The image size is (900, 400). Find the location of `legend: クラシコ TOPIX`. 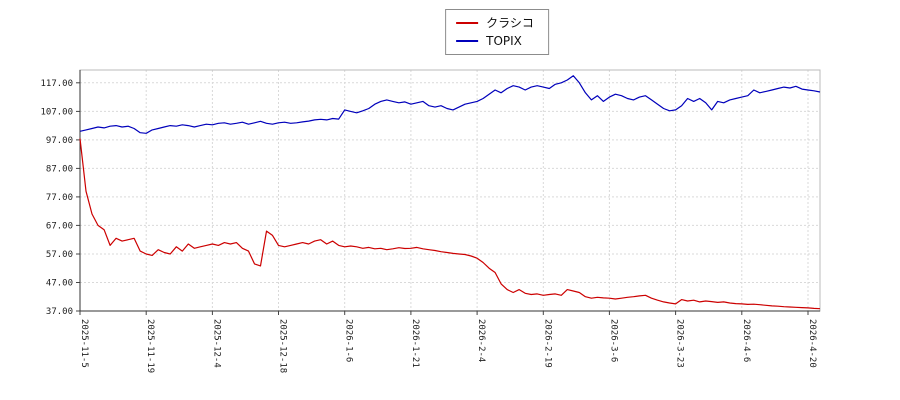

legend: クラシコ TOPIX is located at coordinates (497, 32).